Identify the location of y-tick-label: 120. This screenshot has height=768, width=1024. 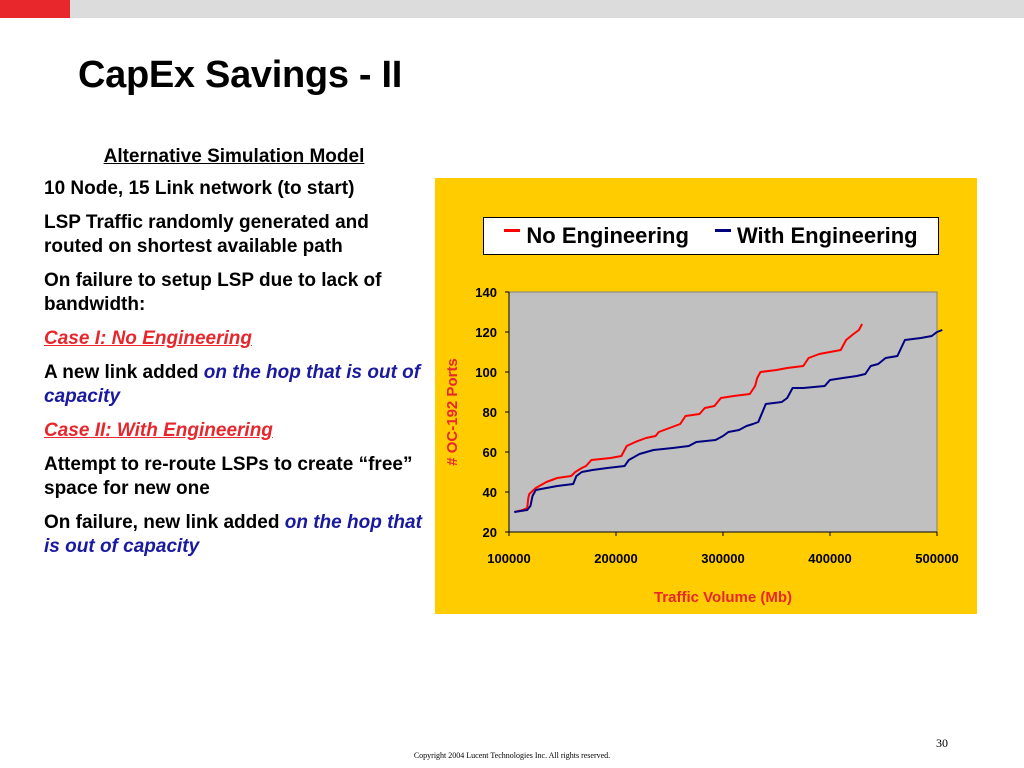
(486, 332).